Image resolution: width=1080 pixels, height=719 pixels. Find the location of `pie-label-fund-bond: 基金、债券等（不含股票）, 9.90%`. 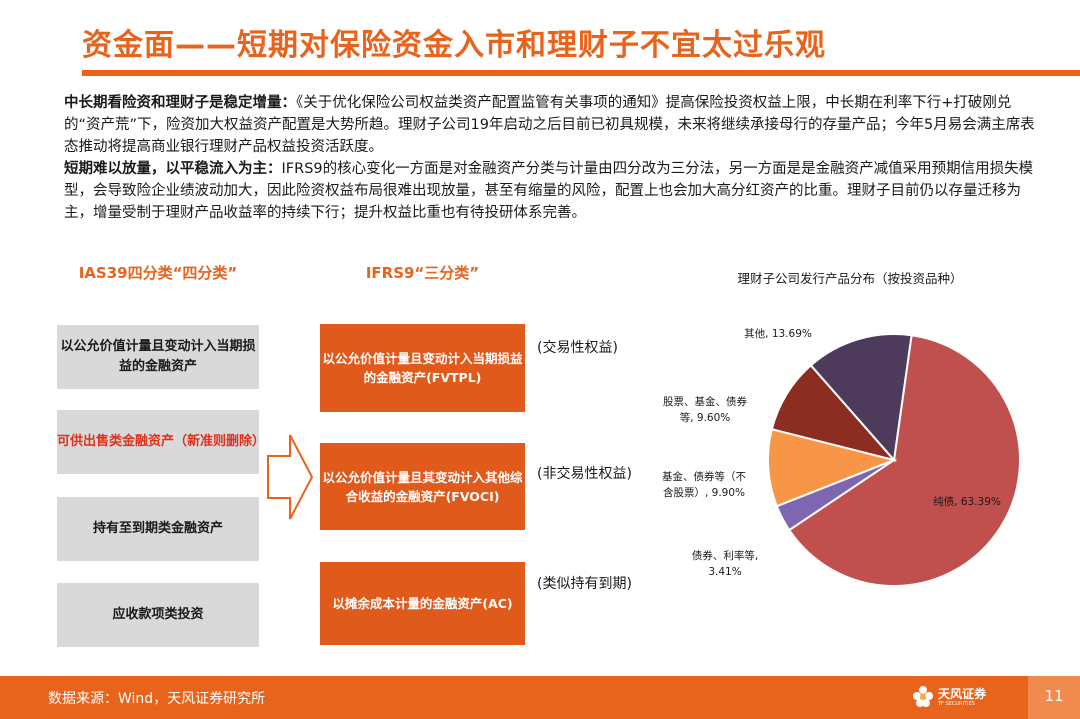

pie-label-fund-bond: 基金、债券等（不含股票）, 9.90% is located at coordinates (704, 485).